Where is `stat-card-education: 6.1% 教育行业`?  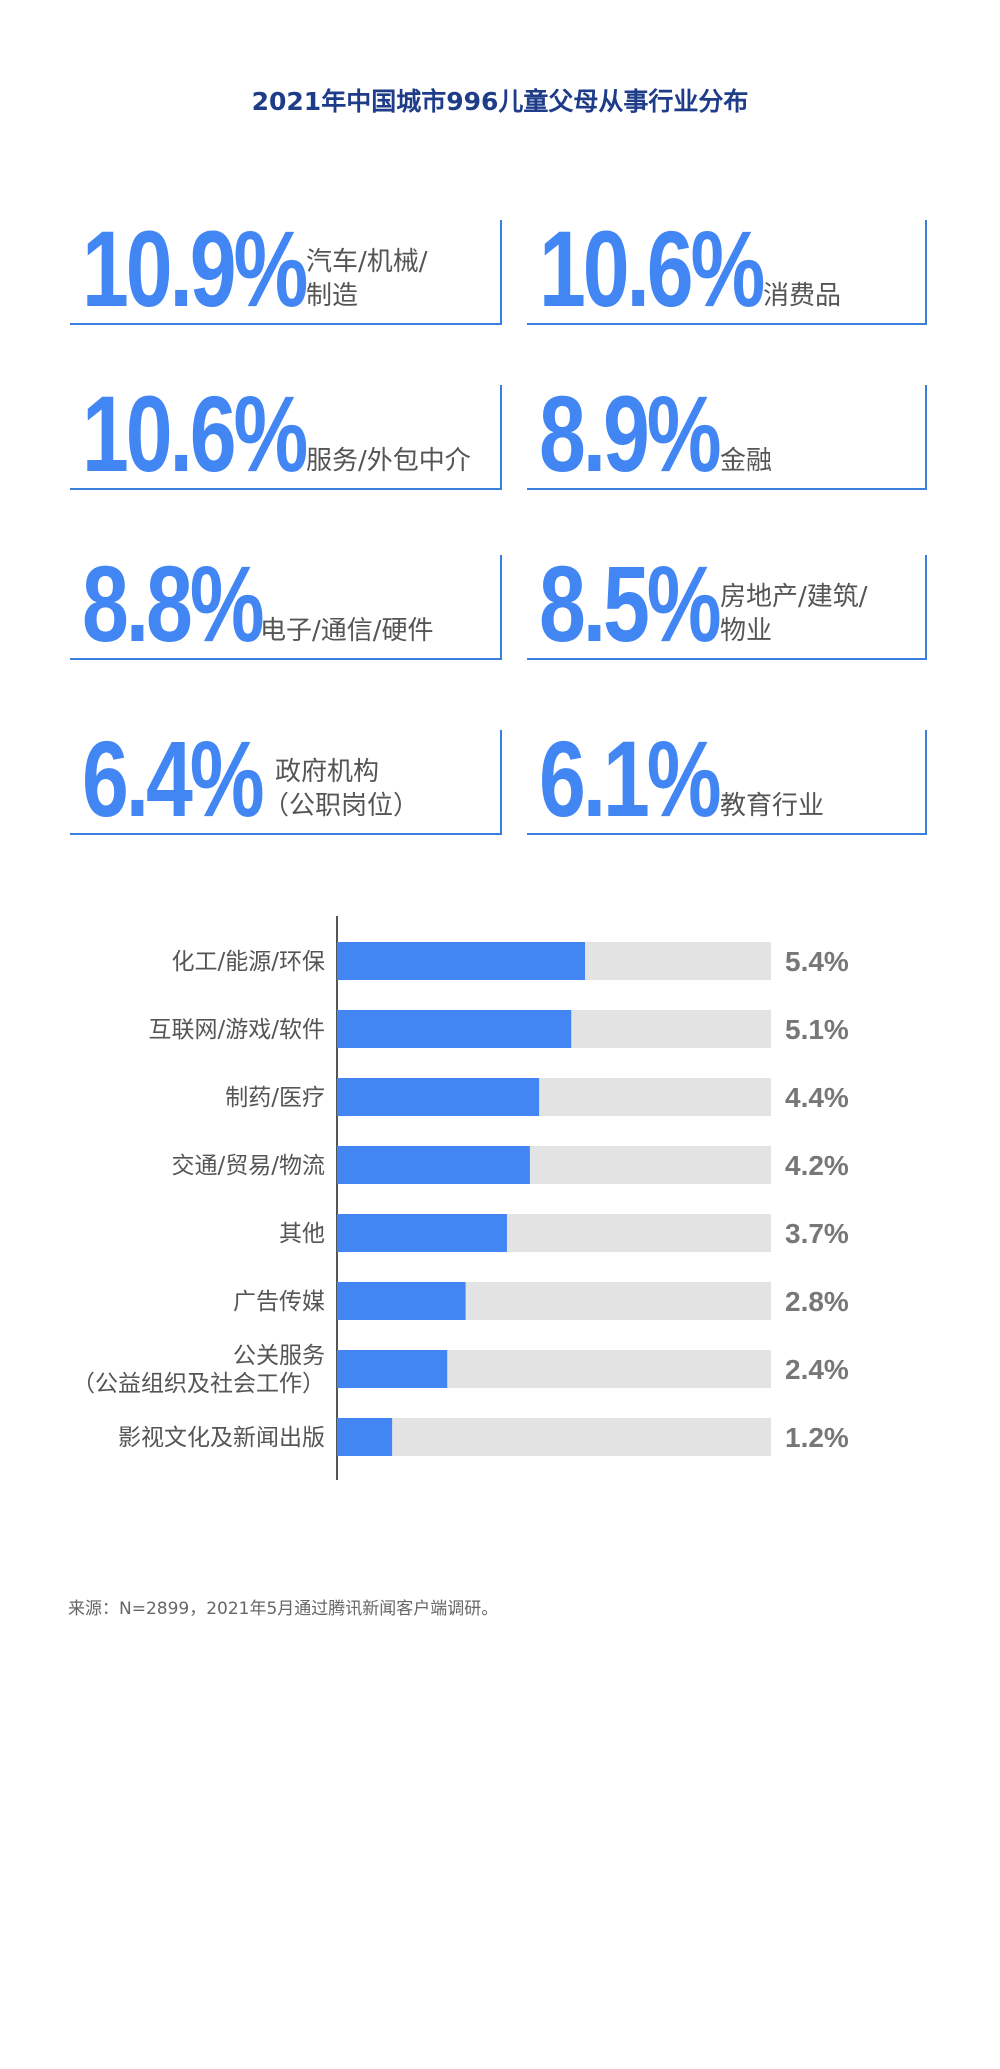
stat-card-education: 6.1% 教育行业 is located at coordinates (727, 779).